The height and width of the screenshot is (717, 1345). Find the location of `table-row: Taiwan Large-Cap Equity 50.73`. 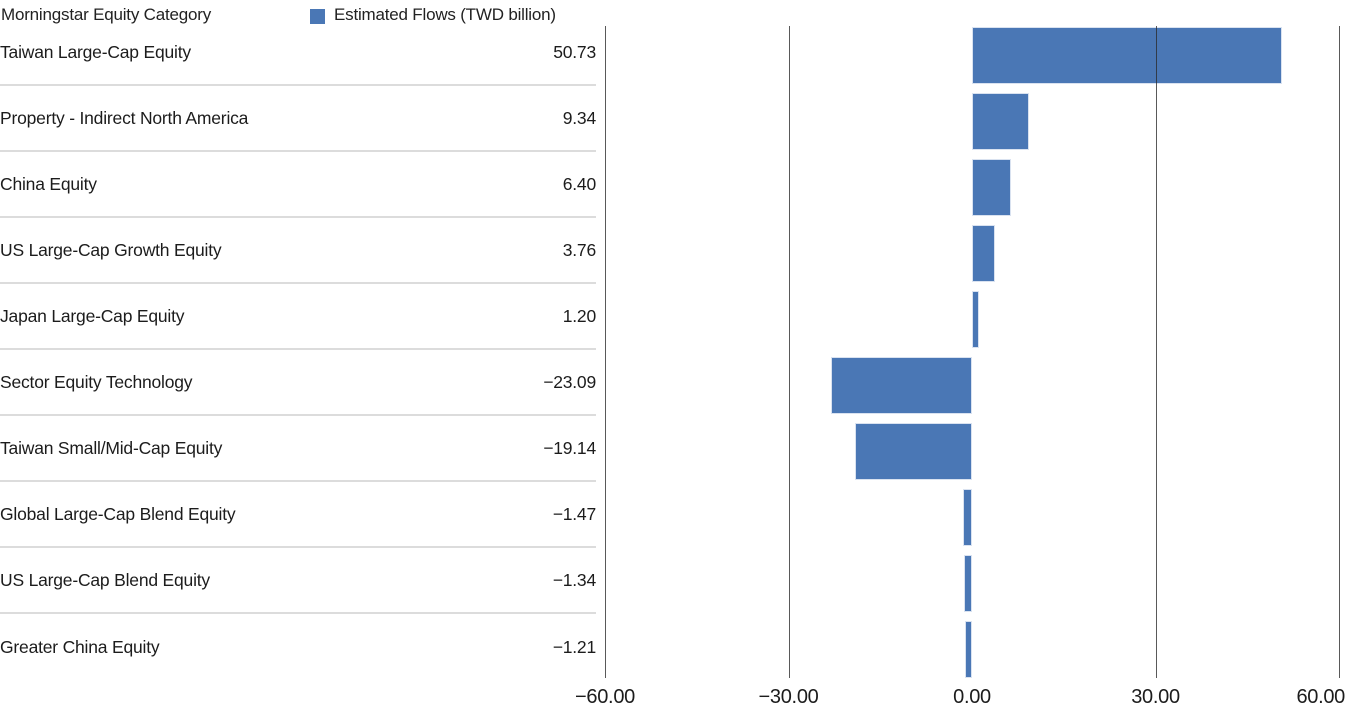

table-row: Taiwan Large-Cap Equity 50.73 is located at coordinates (298, 53).